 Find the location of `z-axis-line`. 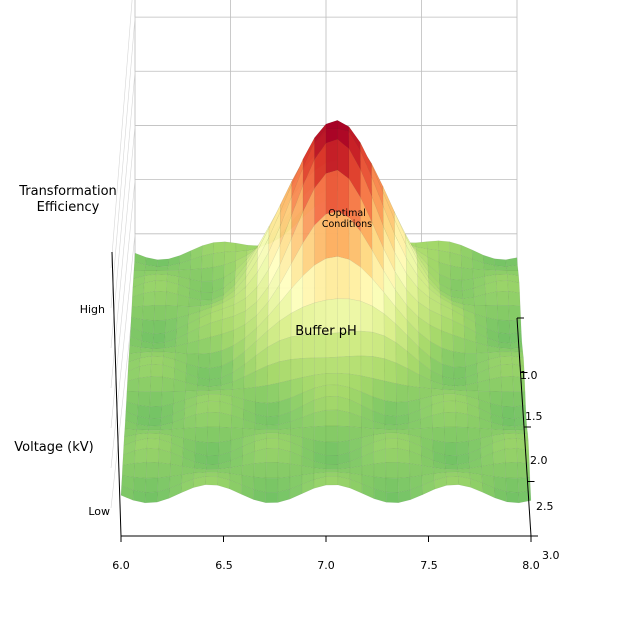

z-axis-line is located at coordinates (116, 394).